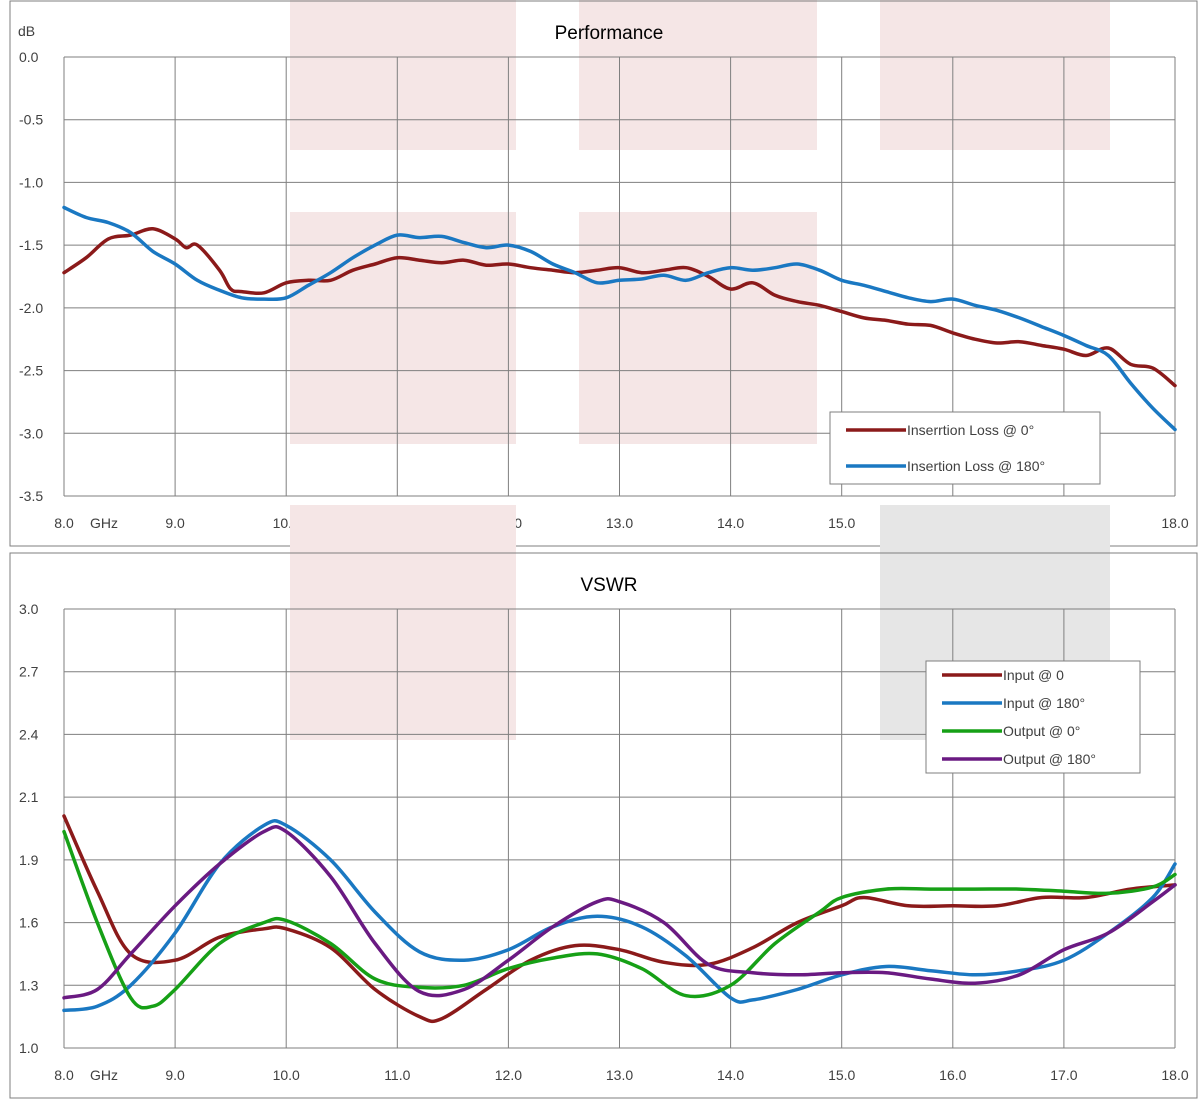  I want to click on chart-watermark-block, so click(403, 622).